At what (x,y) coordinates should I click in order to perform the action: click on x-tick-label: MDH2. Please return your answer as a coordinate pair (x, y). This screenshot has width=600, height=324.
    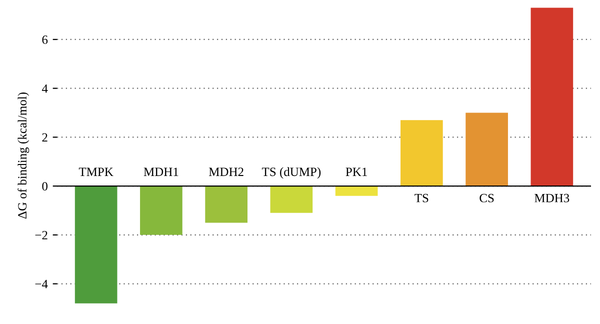
    Looking at the image, I should click on (226, 172).